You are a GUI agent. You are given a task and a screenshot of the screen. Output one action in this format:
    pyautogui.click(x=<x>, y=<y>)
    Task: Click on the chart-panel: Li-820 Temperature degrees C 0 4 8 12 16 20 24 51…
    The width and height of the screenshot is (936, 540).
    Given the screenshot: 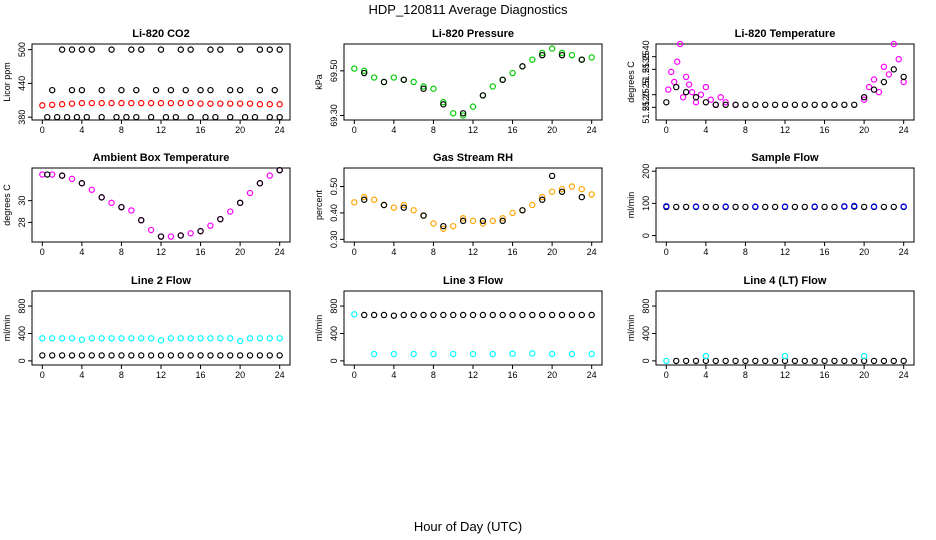 What is the action you would take?
    pyautogui.click(x=770, y=81)
    